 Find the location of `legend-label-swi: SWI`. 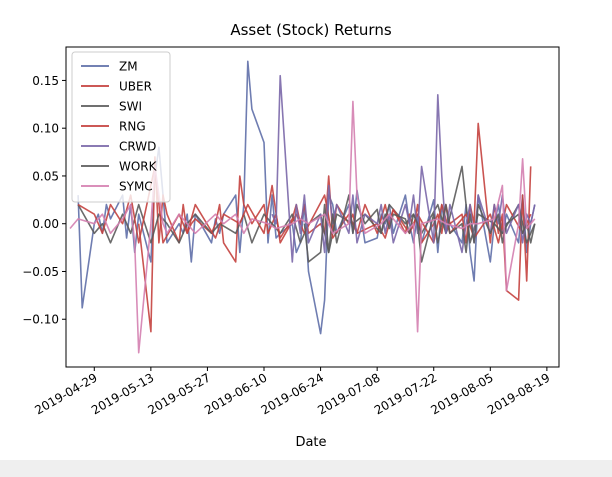

legend-label-swi: SWI is located at coordinates (130, 107).